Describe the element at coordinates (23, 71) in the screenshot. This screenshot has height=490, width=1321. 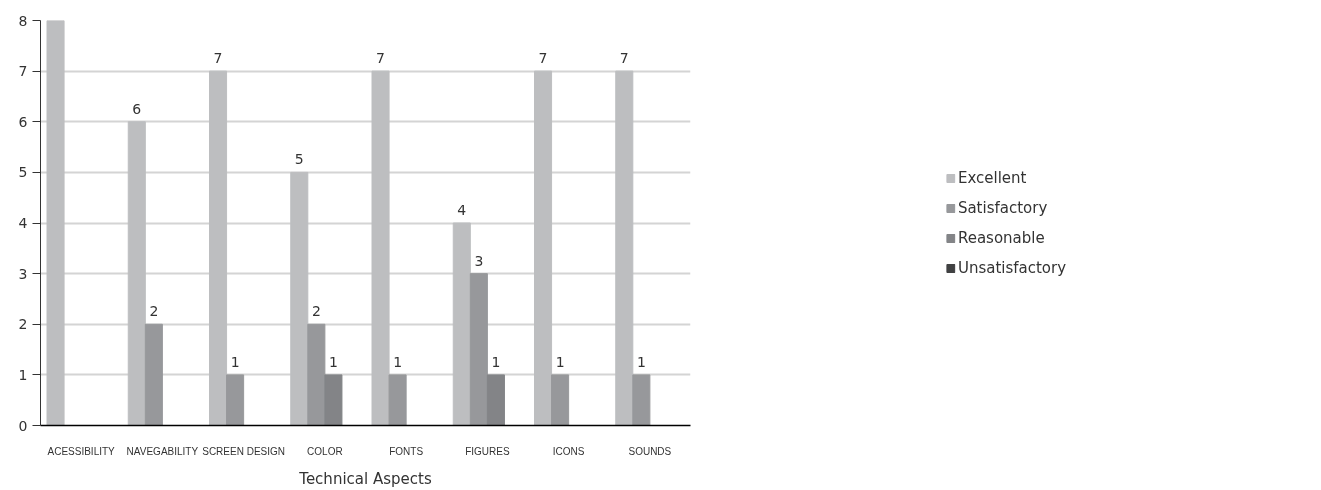
I see `y-tick-label: 7` at that location.